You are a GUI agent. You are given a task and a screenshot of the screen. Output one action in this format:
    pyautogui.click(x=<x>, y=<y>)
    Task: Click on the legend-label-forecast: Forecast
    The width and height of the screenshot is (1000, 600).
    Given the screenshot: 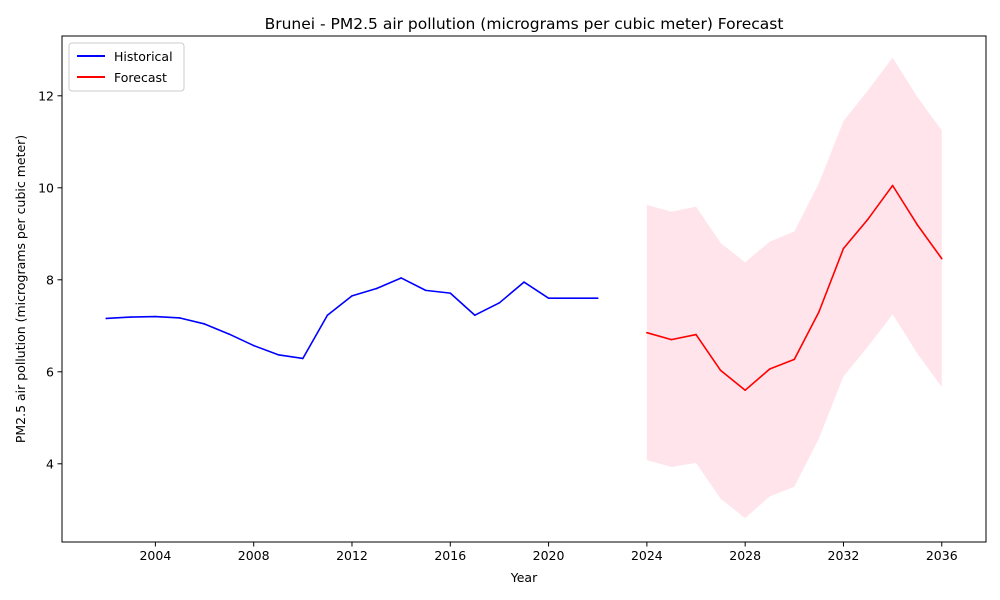 What is the action you would take?
    pyautogui.click(x=140, y=77)
    